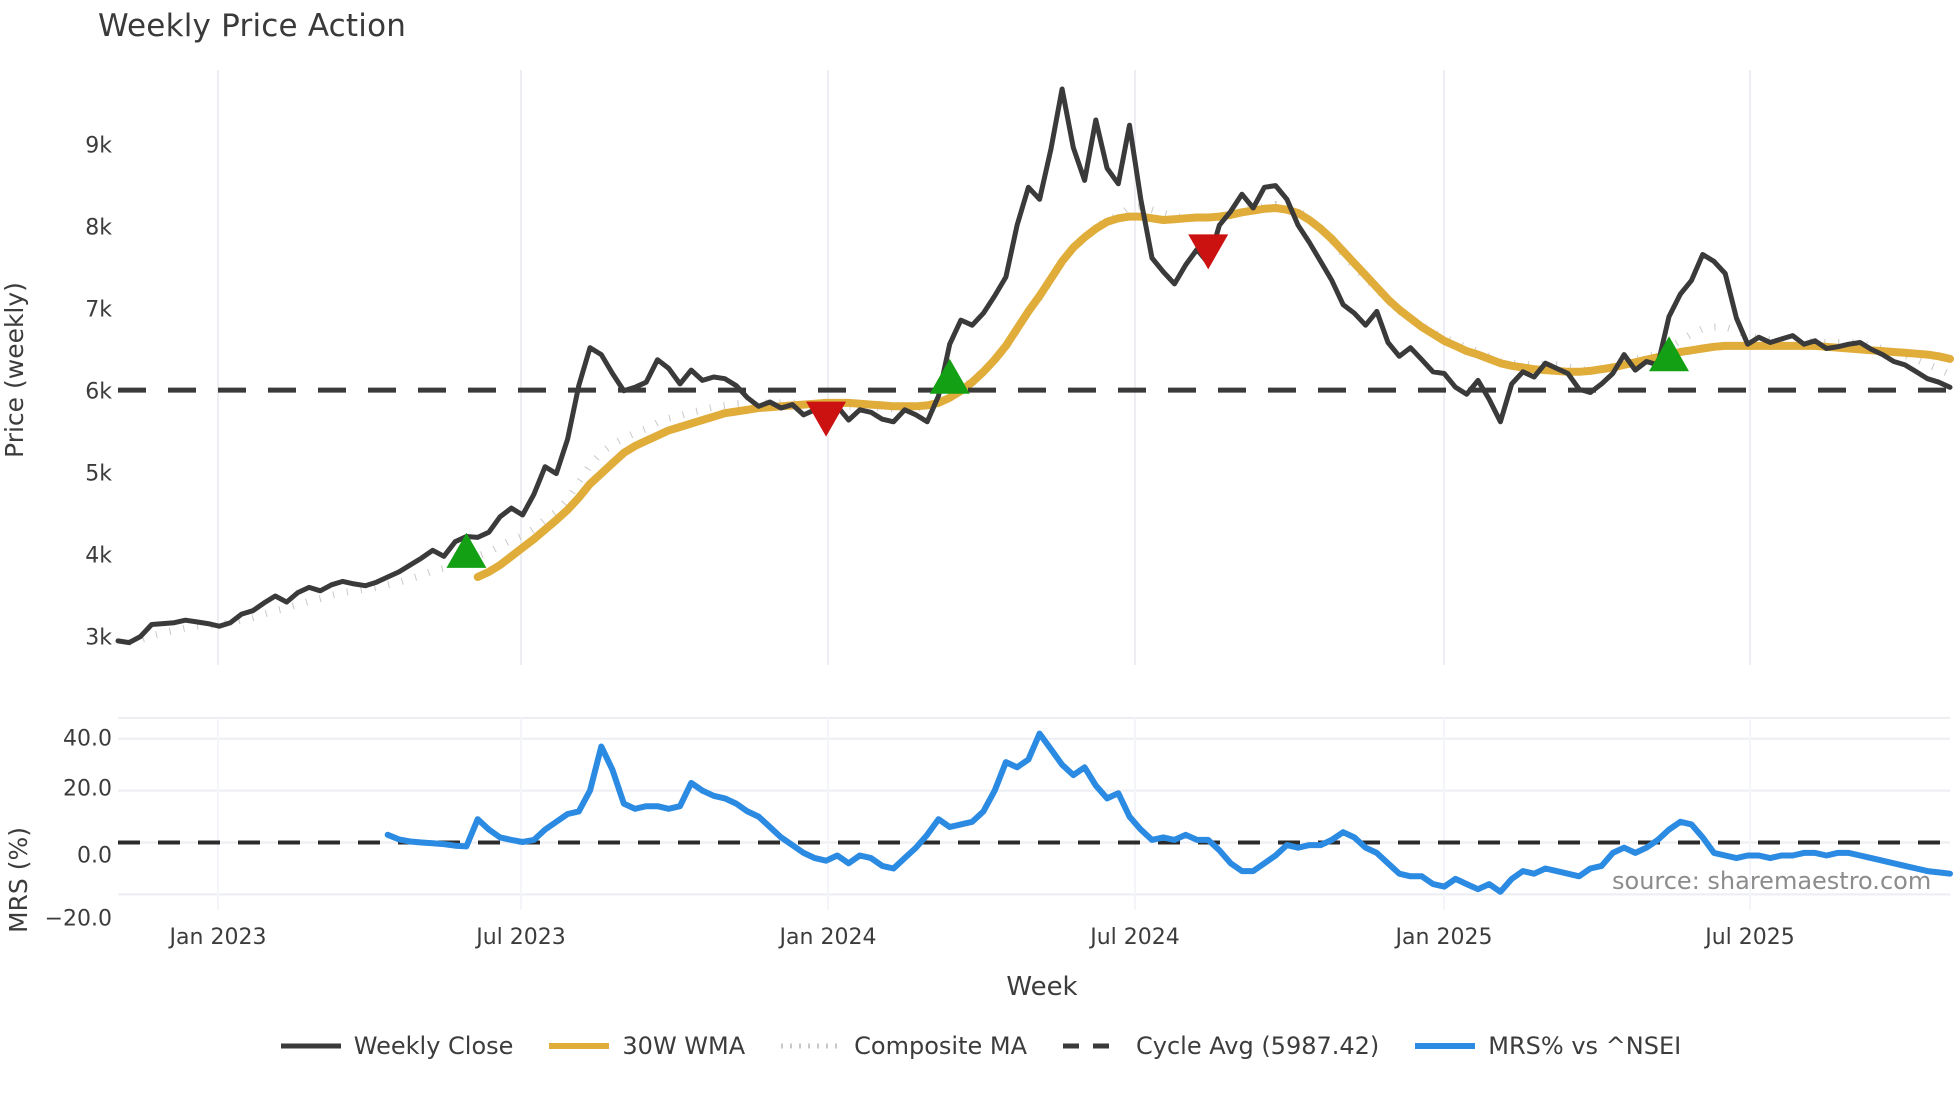  What do you see at coordinates (1445, 1046) in the screenshot?
I see `legend-swatch-mrs` at bounding box center [1445, 1046].